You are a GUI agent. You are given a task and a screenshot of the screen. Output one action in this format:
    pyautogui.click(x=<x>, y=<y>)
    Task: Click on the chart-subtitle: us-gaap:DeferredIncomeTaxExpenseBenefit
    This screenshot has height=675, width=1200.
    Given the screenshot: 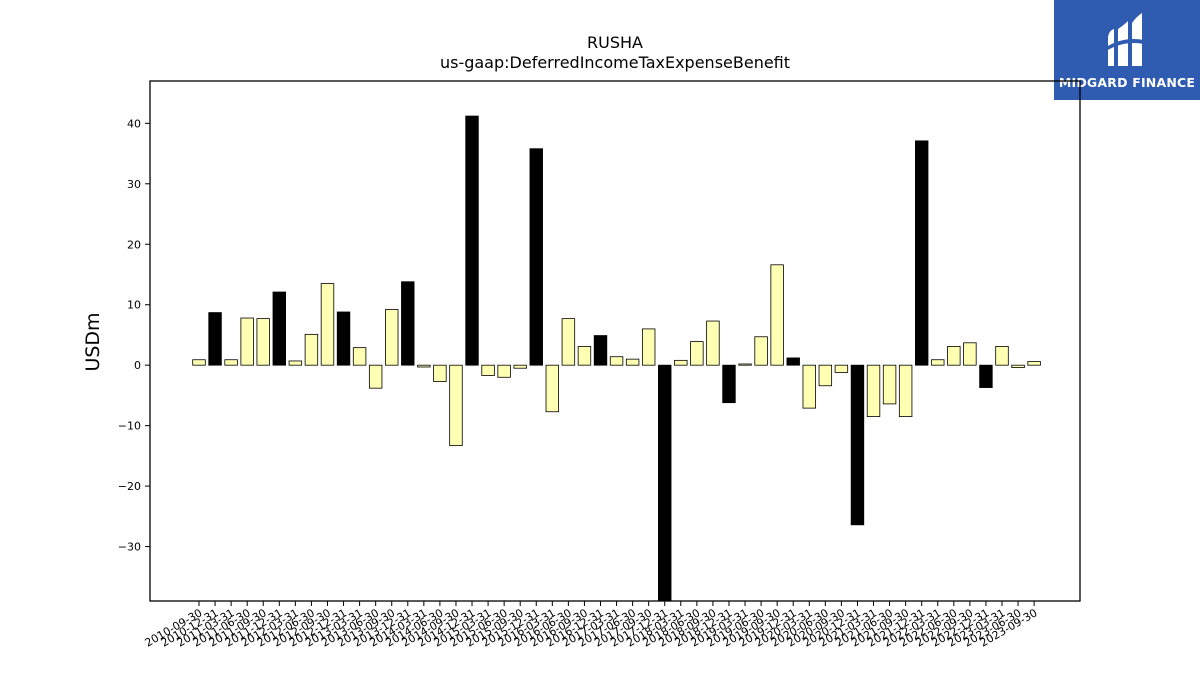 What is the action you would take?
    pyautogui.click(x=615, y=62)
    